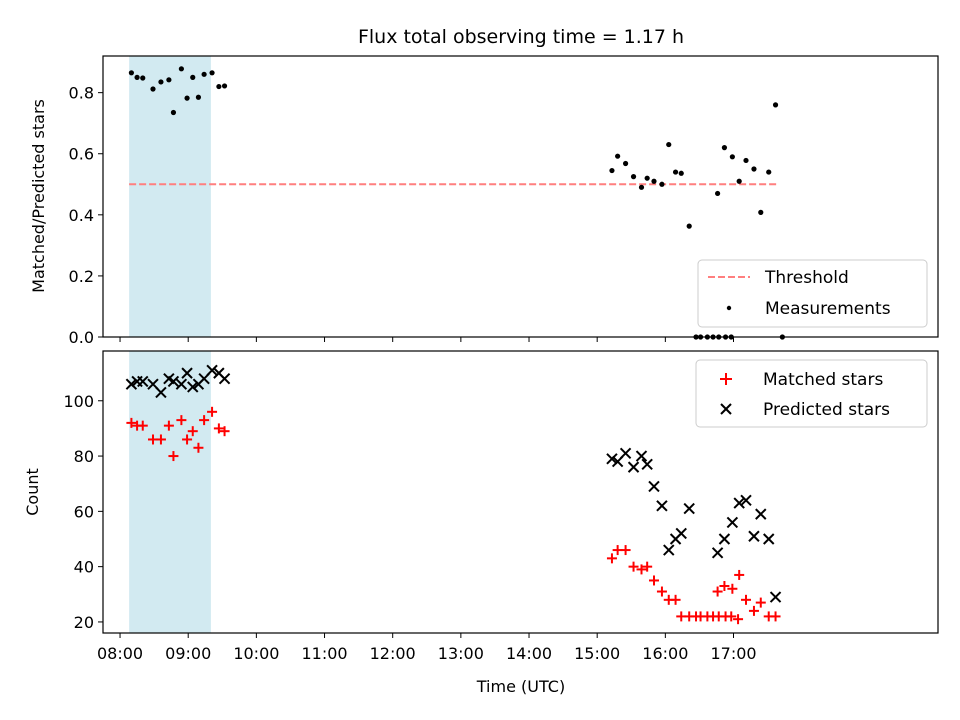 Image resolution: width=960 pixels, height=720 pixels. I want to click on bottom-legend: Matched stars Predicted stars, so click(811, 393).